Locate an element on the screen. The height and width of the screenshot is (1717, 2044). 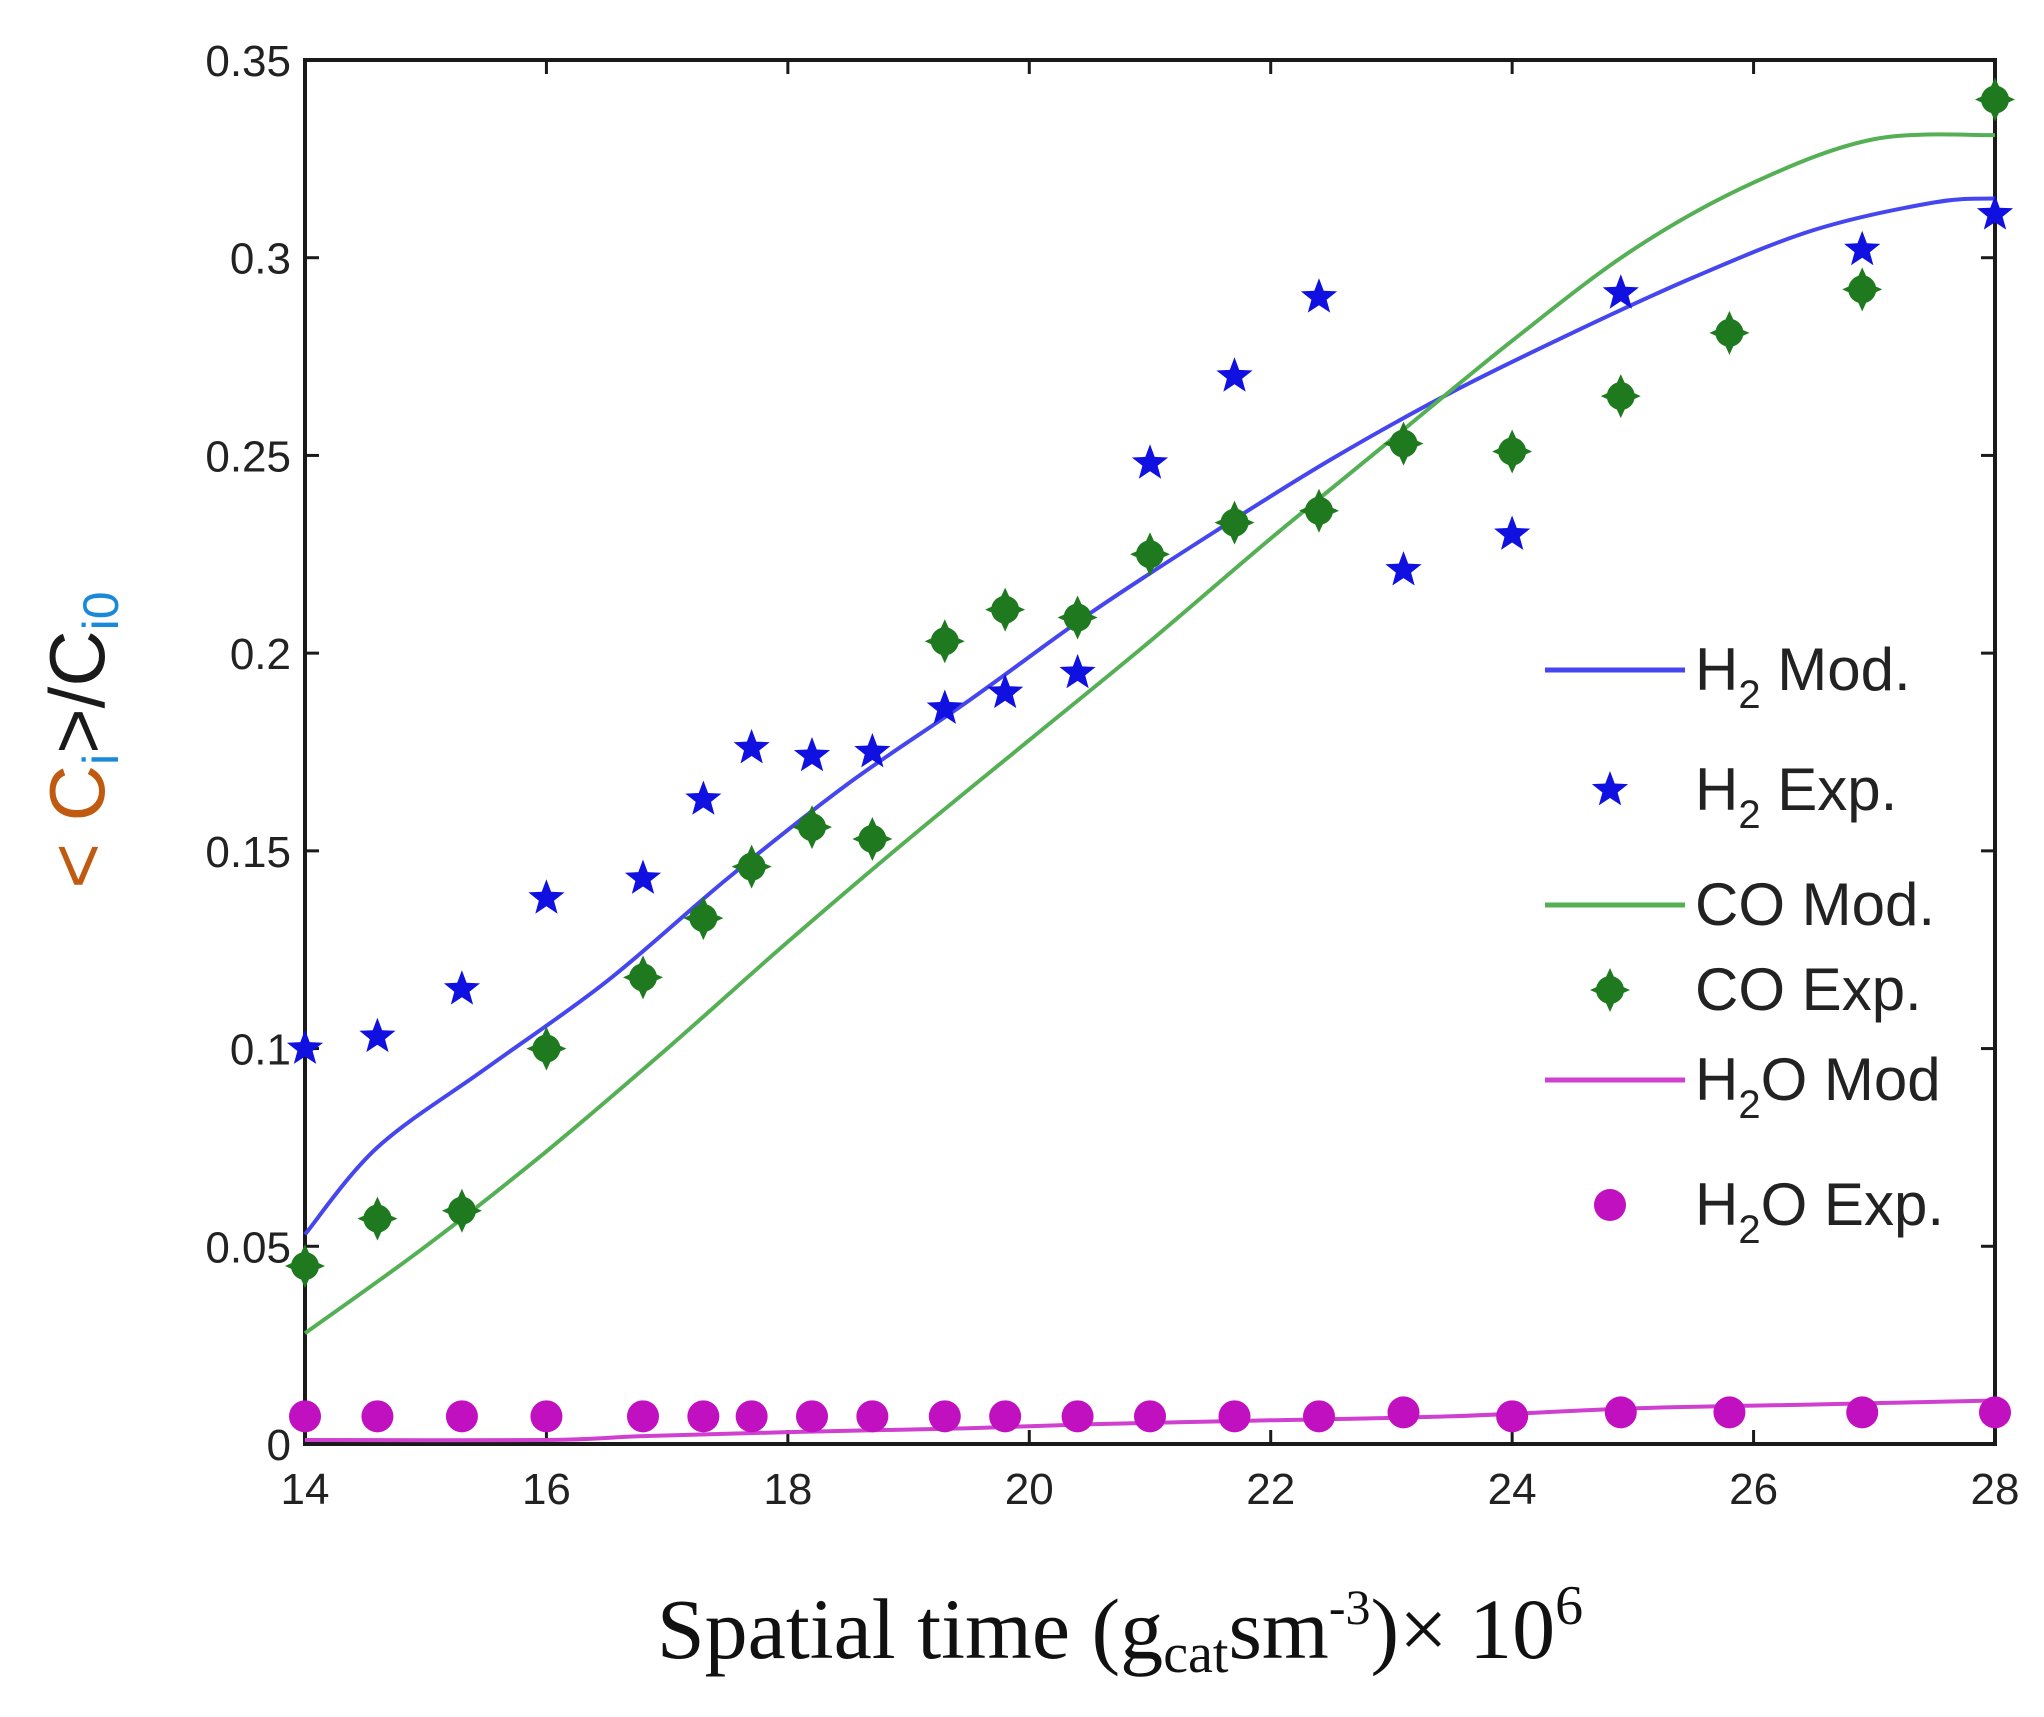
legend-label: CO Mod. is located at coordinates (1815, 904).